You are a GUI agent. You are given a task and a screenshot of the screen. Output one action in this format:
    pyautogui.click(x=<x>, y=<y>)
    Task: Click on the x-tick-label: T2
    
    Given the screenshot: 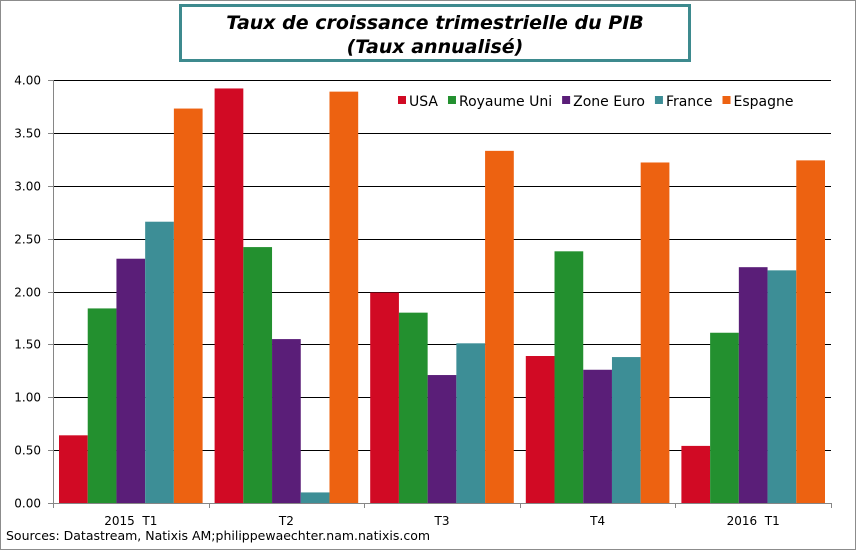 What is the action you would take?
    pyautogui.click(x=286, y=521)
    